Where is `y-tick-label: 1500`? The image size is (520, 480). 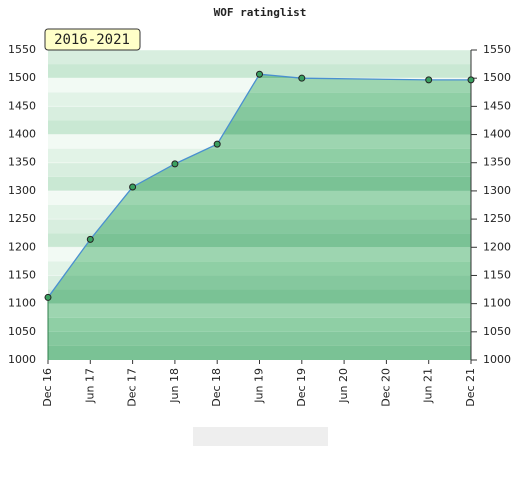
y-tick-label: 1500 is located at coordinates (22, 77).